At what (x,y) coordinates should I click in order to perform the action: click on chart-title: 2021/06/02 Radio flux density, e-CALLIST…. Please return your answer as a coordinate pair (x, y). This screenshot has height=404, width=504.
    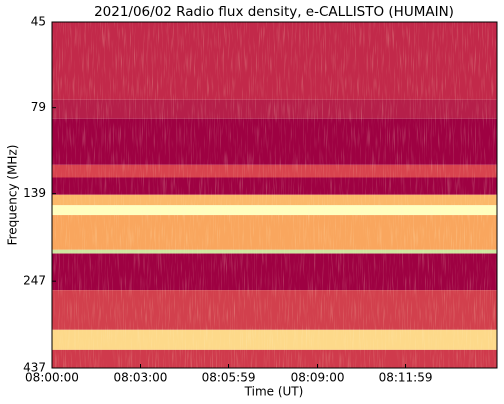
    Looking at the image, I should click on (274, 12).